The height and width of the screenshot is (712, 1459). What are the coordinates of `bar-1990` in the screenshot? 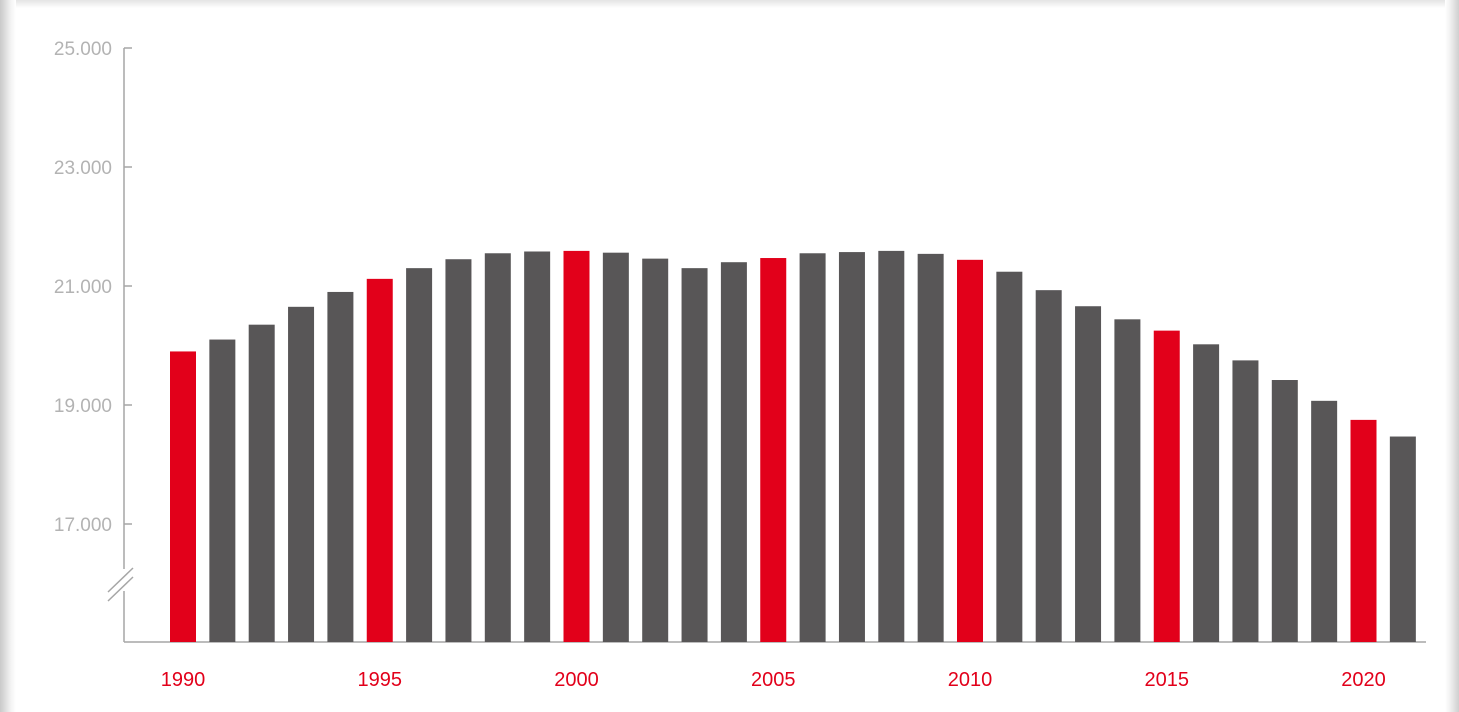 It's located at (183, 496).